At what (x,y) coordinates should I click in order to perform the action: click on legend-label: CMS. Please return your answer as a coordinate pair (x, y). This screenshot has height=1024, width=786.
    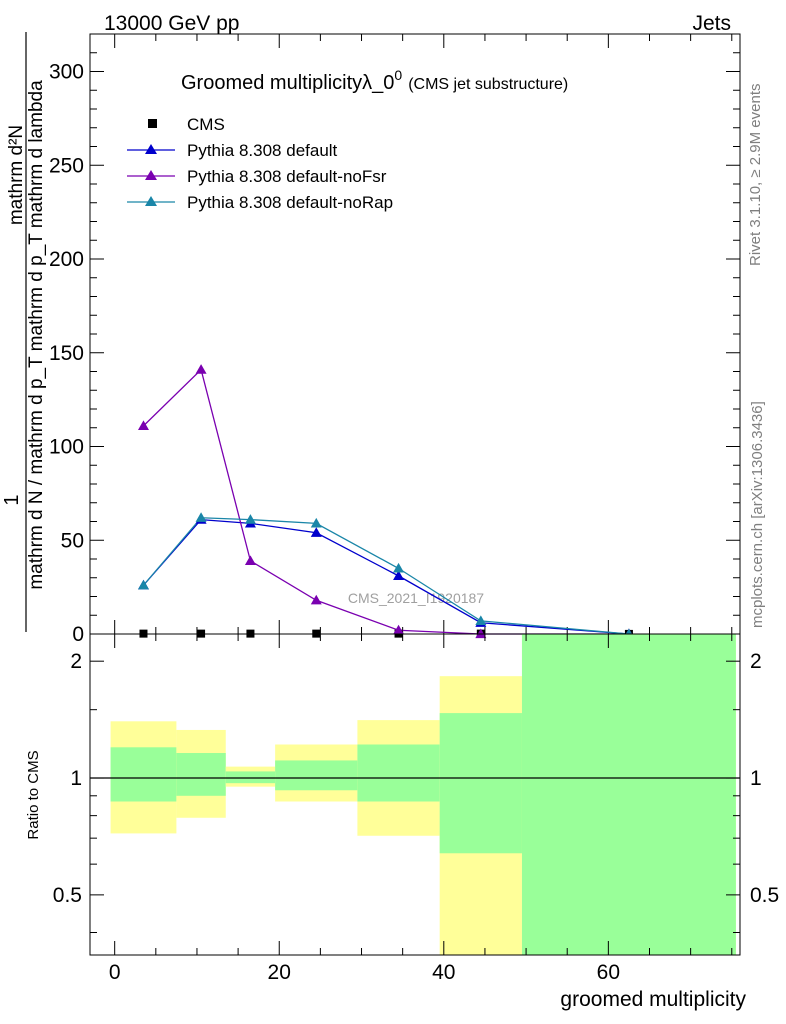
    Looking at the image, I should click on (206, 124).